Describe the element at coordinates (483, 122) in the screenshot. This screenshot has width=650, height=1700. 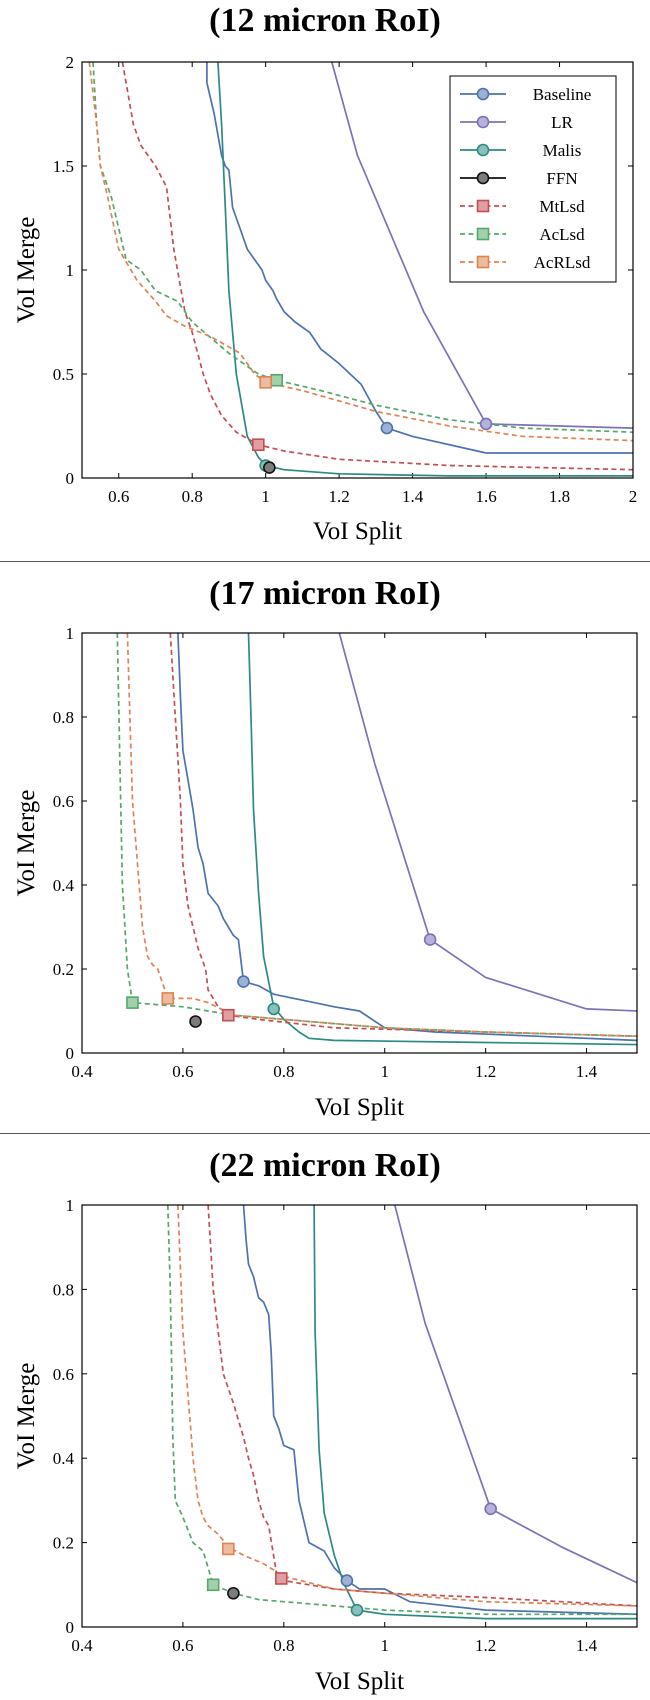
I see `legend-marker-lr` at that location.